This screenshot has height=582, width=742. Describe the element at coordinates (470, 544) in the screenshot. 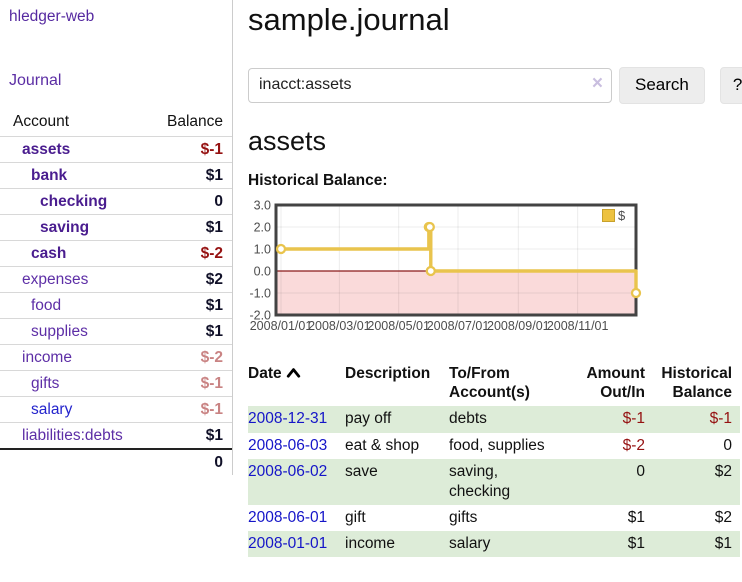

I see `transaction-accounts: salary` at that location.